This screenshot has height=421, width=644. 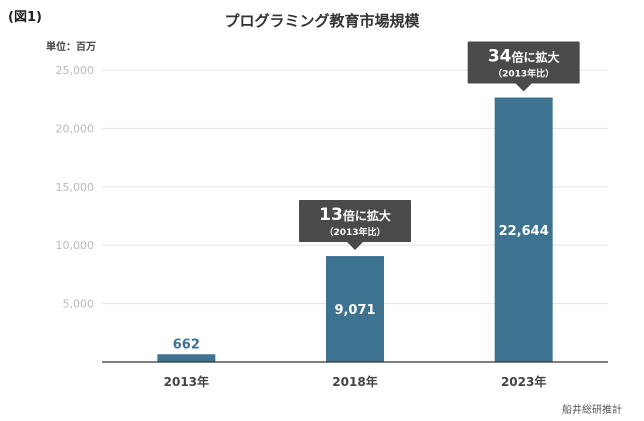 What do you see at coordinates (500, 57) in the screenshot?
I see `callout-multiplier: 34` at bounding box center [500, 57].